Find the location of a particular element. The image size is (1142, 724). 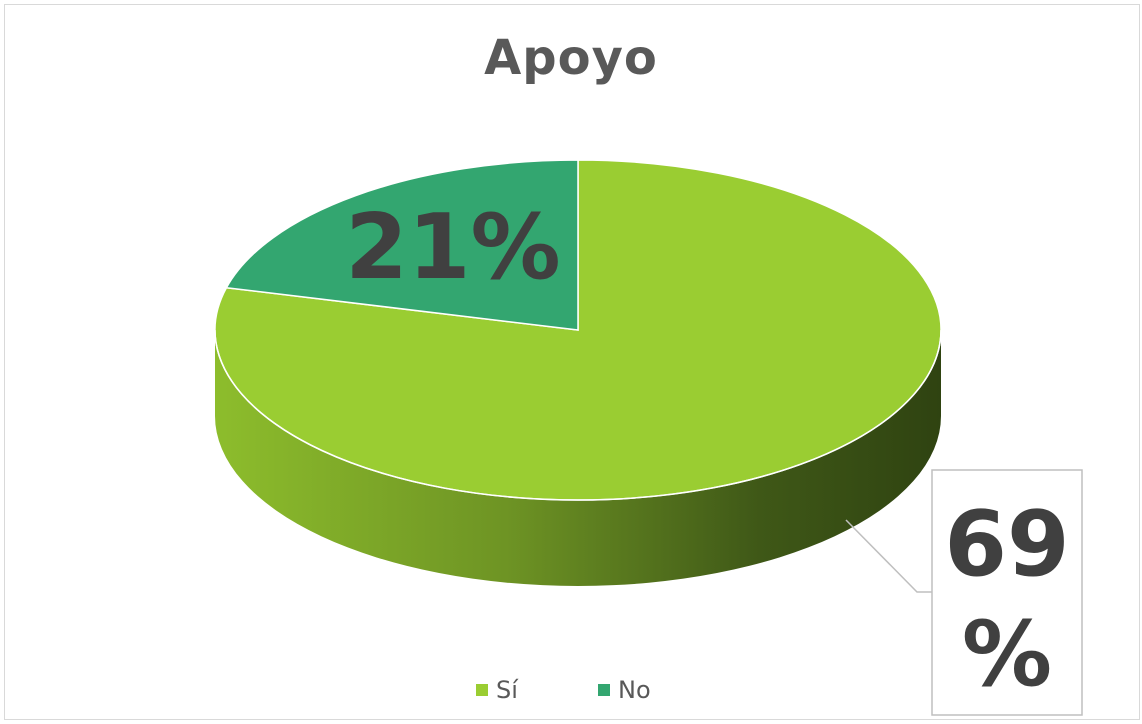

leader-line-si is located at coordinates (888, 556).